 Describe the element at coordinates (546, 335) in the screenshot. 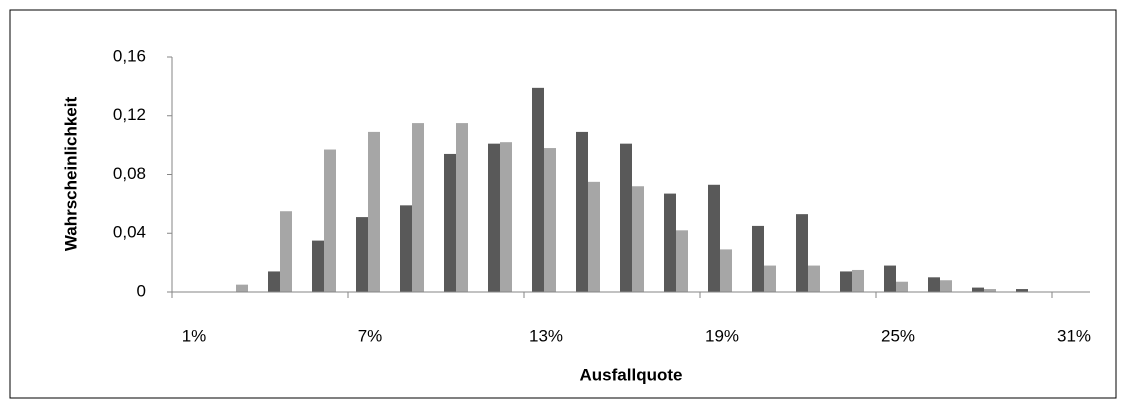

I see `x-tick-label: 13%` at that location.